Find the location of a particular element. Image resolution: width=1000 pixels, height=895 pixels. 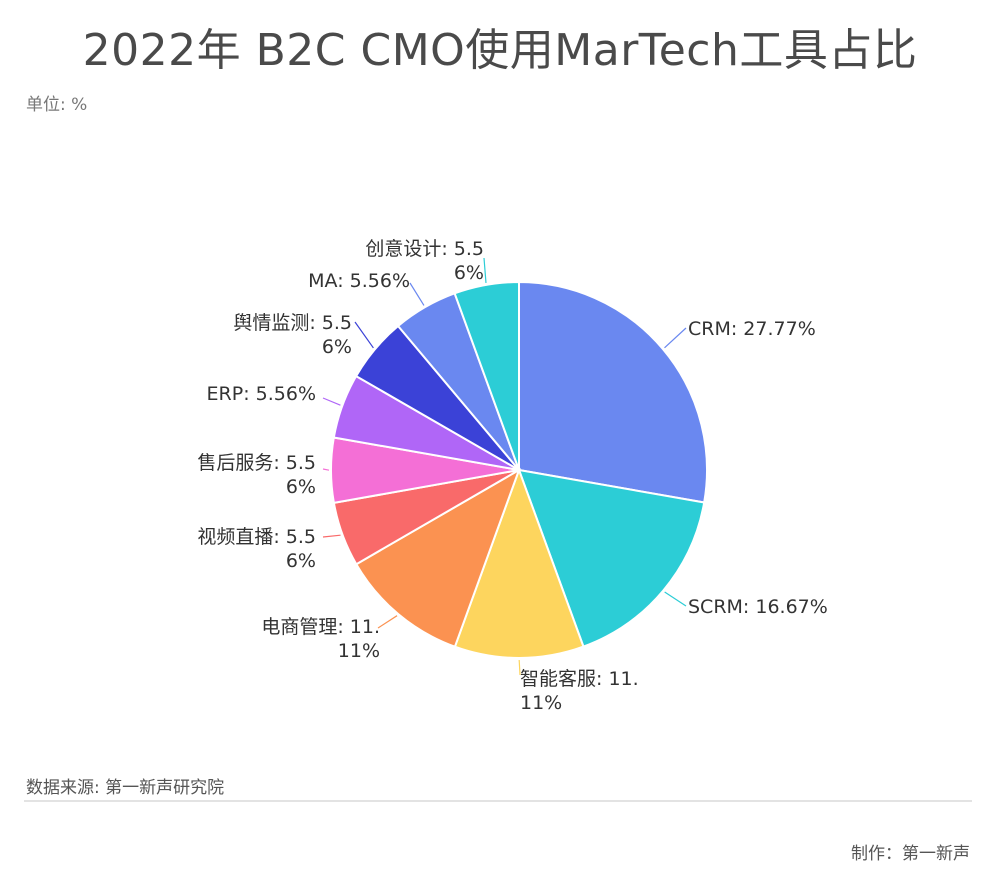

slice-label-6: 售后服务: 5.5 6% is located at coordinates (256, 475).